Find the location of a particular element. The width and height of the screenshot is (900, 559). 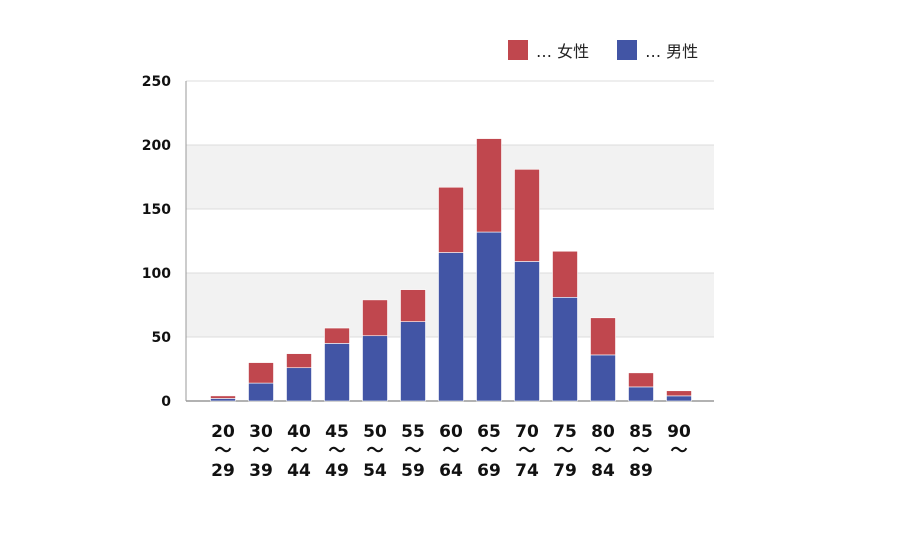

x-tick-label-start: 40 is located at coordinates (299, 432).